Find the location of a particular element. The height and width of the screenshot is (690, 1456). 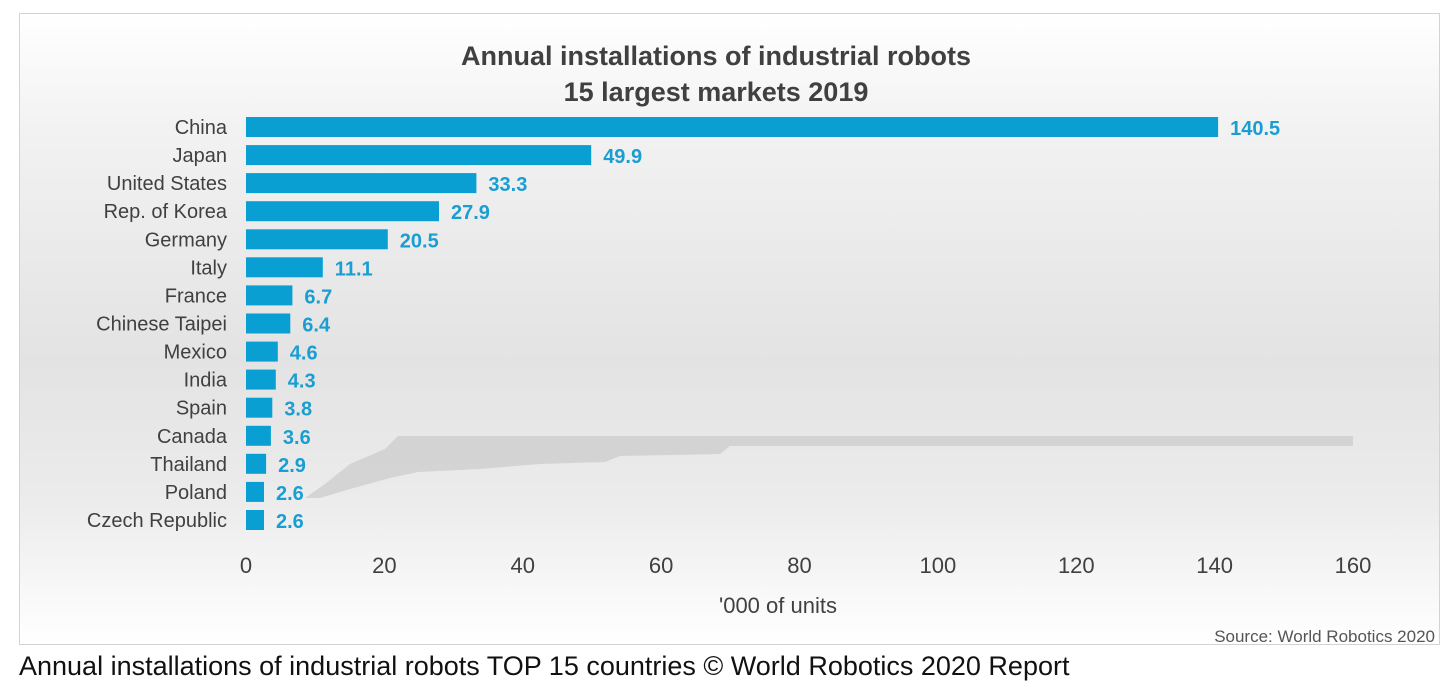

value-label: 6.7 is located at coordinates (318, 297).